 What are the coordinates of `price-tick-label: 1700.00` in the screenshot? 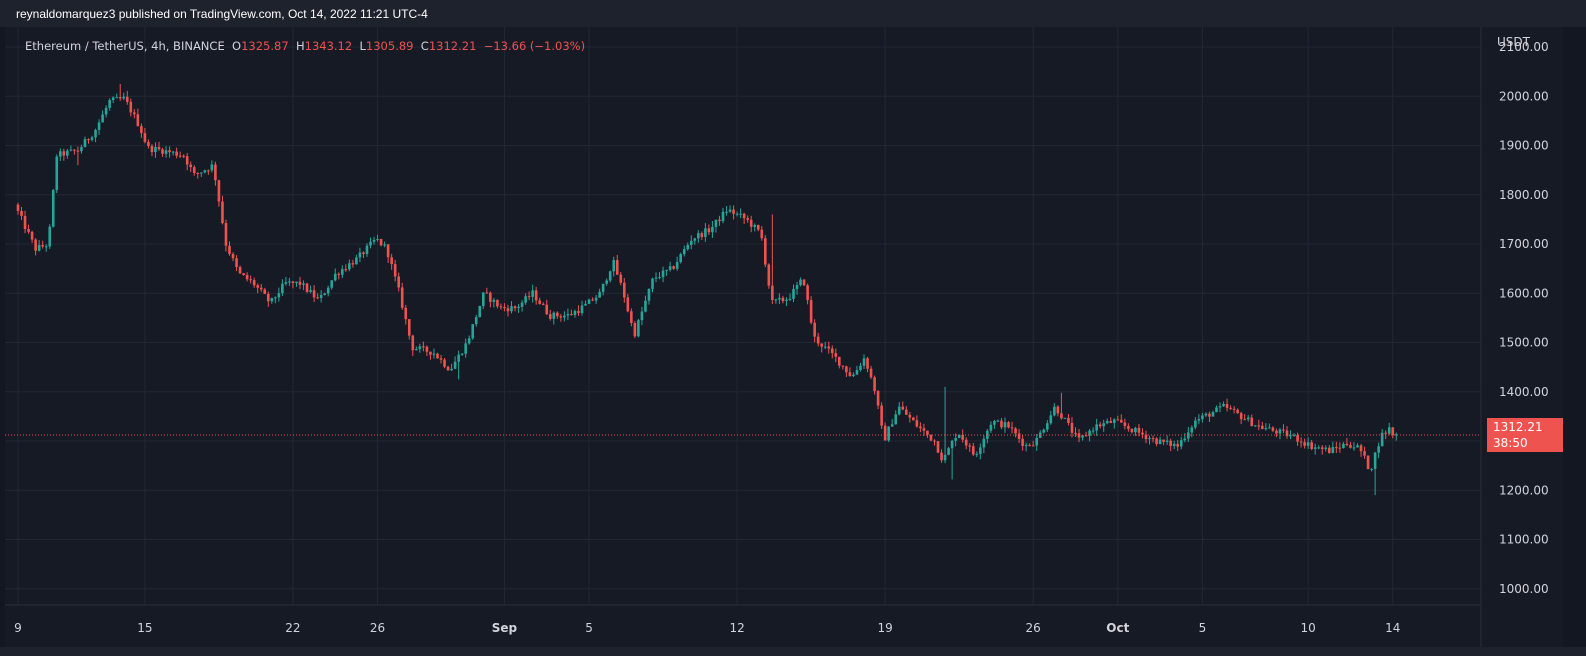 It's located at (1524, 244).